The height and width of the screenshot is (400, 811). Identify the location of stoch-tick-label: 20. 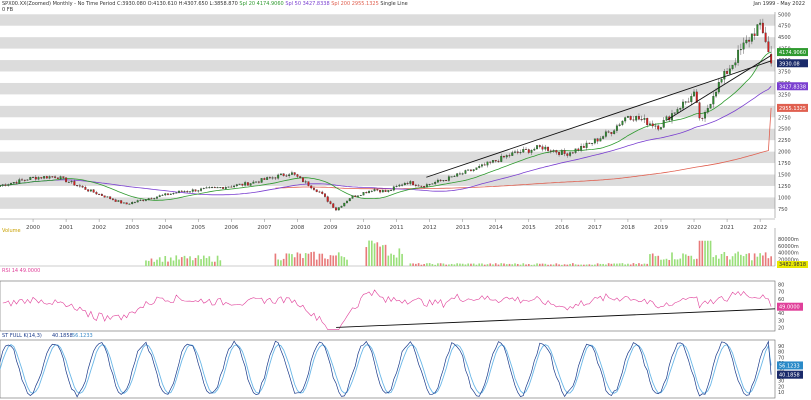
(781, 387).